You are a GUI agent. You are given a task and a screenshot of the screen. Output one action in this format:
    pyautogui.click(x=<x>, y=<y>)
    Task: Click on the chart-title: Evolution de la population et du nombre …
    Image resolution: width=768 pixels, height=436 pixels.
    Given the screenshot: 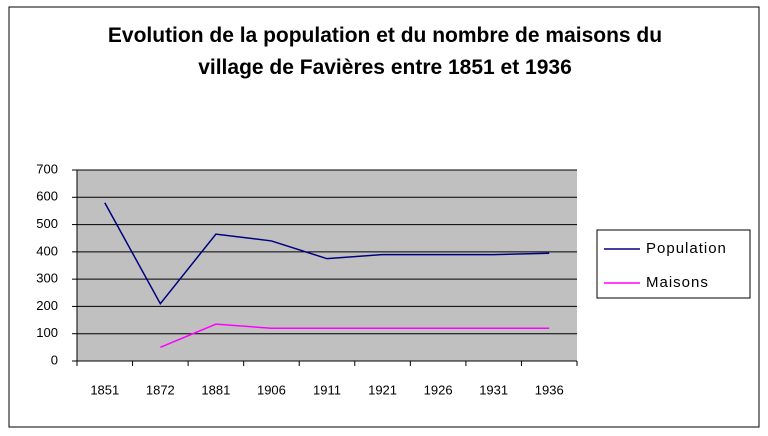 What is the action you would take?
    pyautogui.click(x=385, y=51)
    